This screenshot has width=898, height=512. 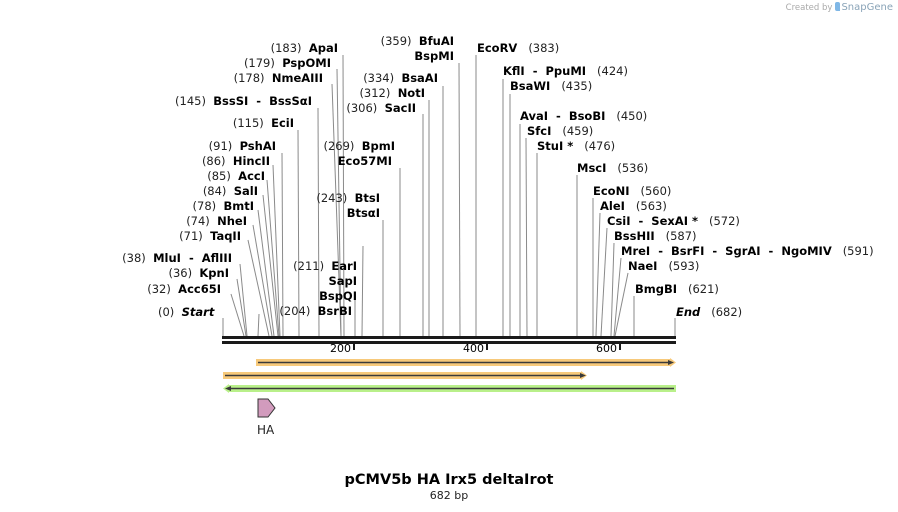 What do you see at coordinates (359, 146) in the screenshot?
I see `enzyme-label-bpmi: (269) BpmI` at bounding box center [359, 146].